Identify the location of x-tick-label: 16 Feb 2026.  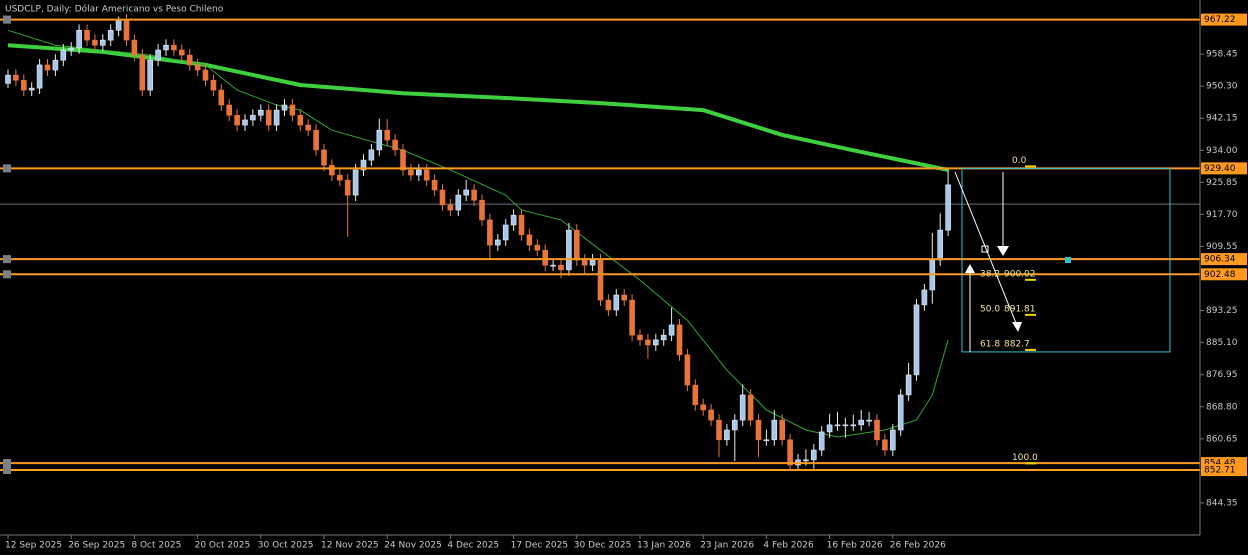
(855, 546).